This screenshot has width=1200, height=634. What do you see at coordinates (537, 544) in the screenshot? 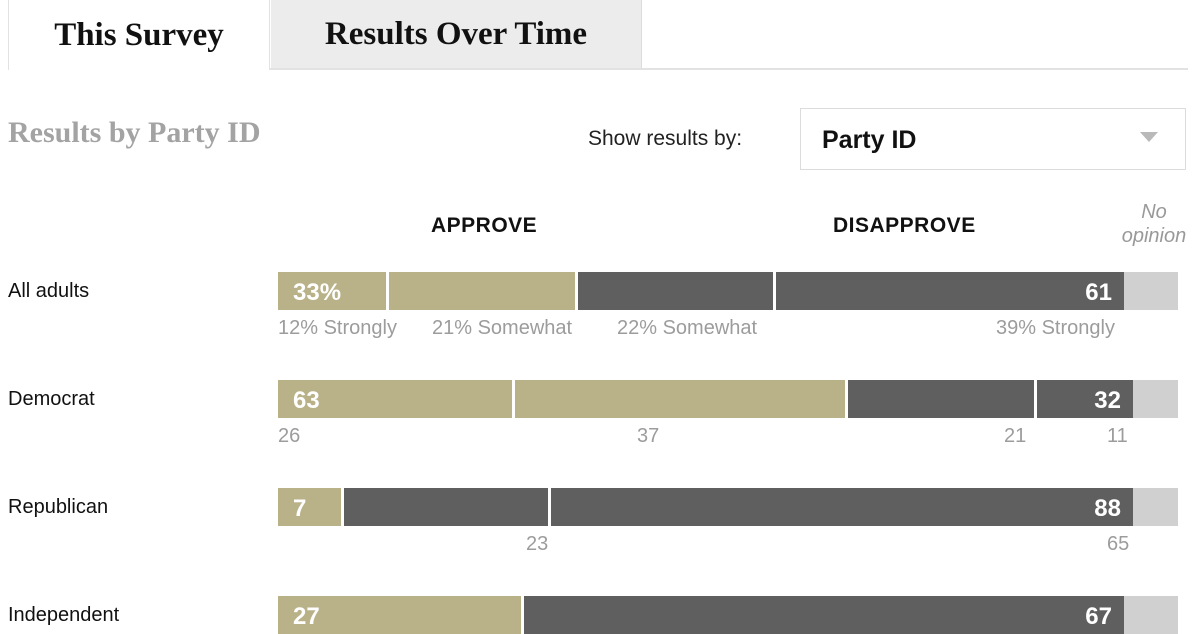
I see `sub-label: 23` at bounding box center [537, 544].